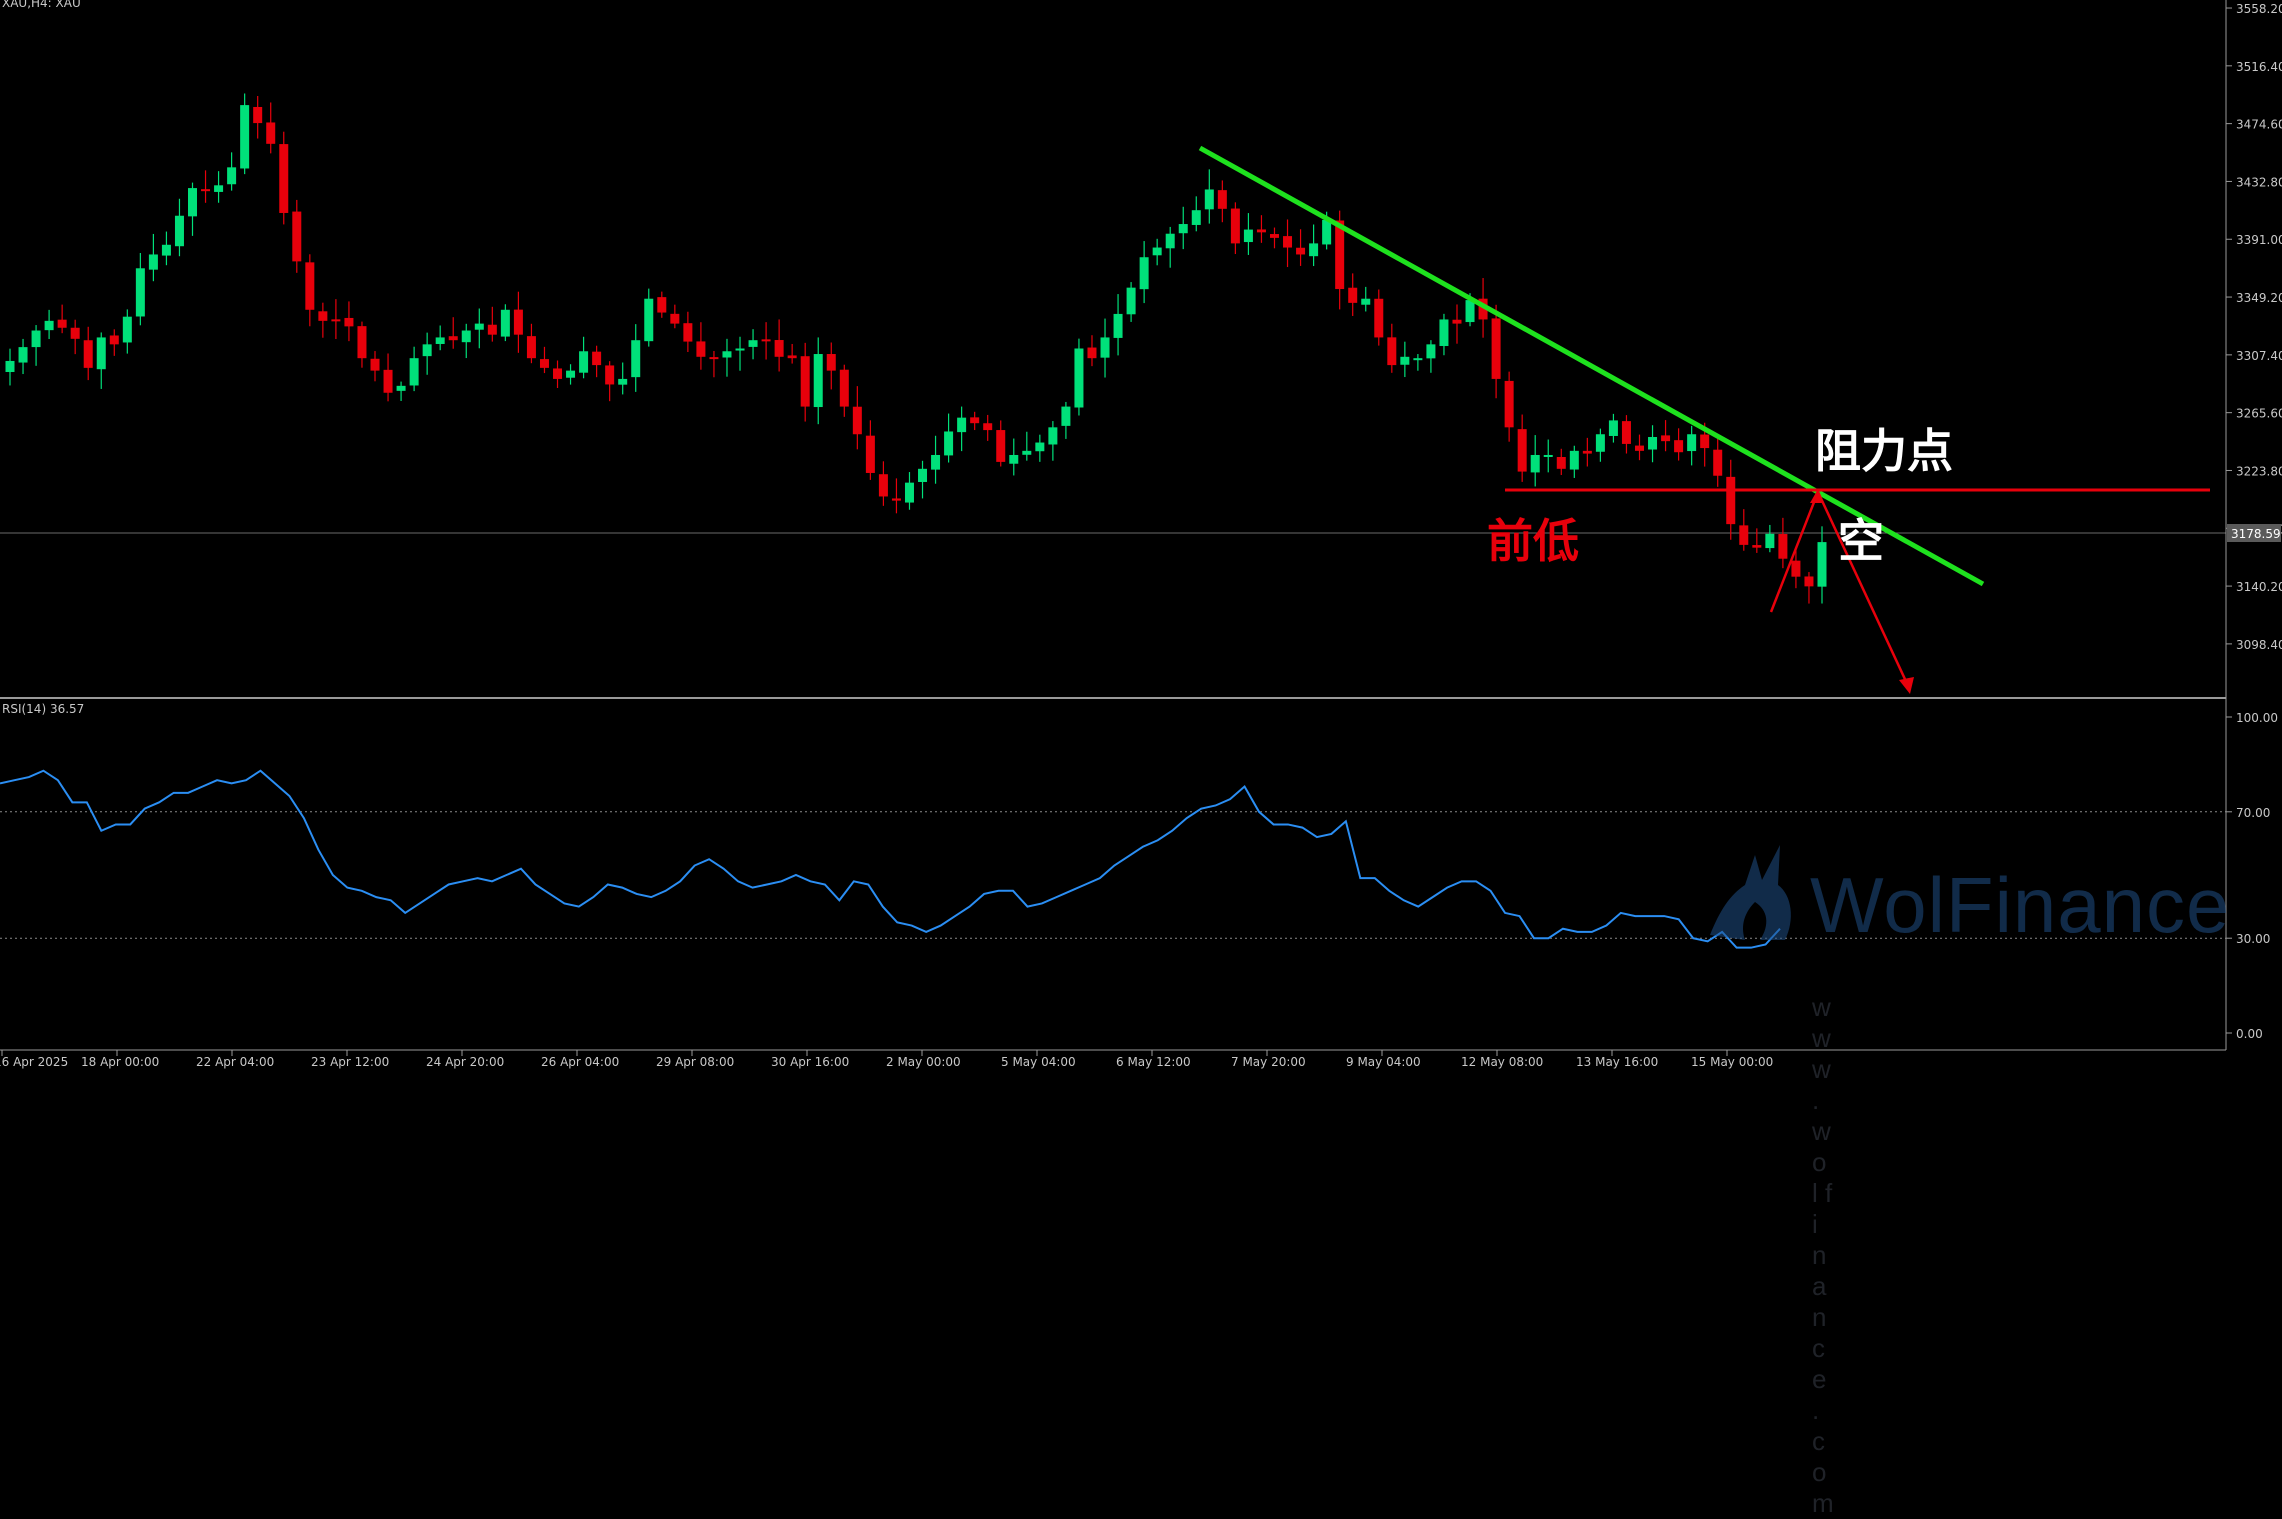 The width and height of the screenshot is (2282, 1519). I want to click on time-tick-label: 6 May 12:00, so click(1153, 1062).